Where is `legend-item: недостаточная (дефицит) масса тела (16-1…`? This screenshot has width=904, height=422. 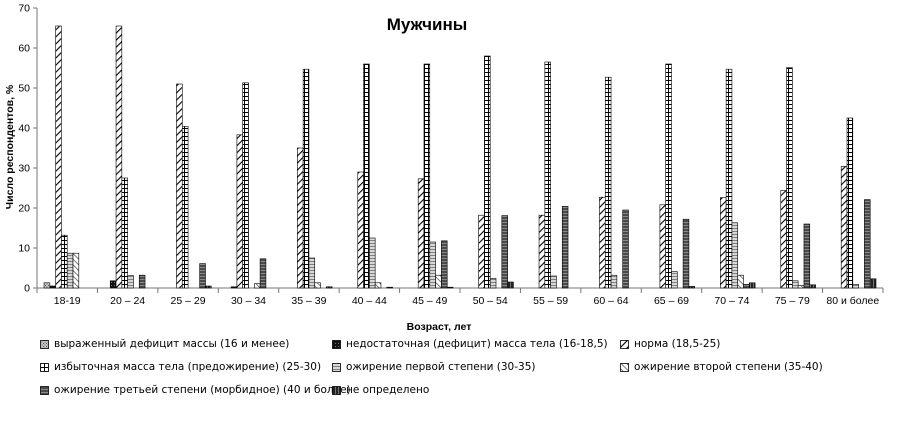 legend-item: недостаточная (дефицит) масса тела (16-1… is located at coordinates (470, 344).